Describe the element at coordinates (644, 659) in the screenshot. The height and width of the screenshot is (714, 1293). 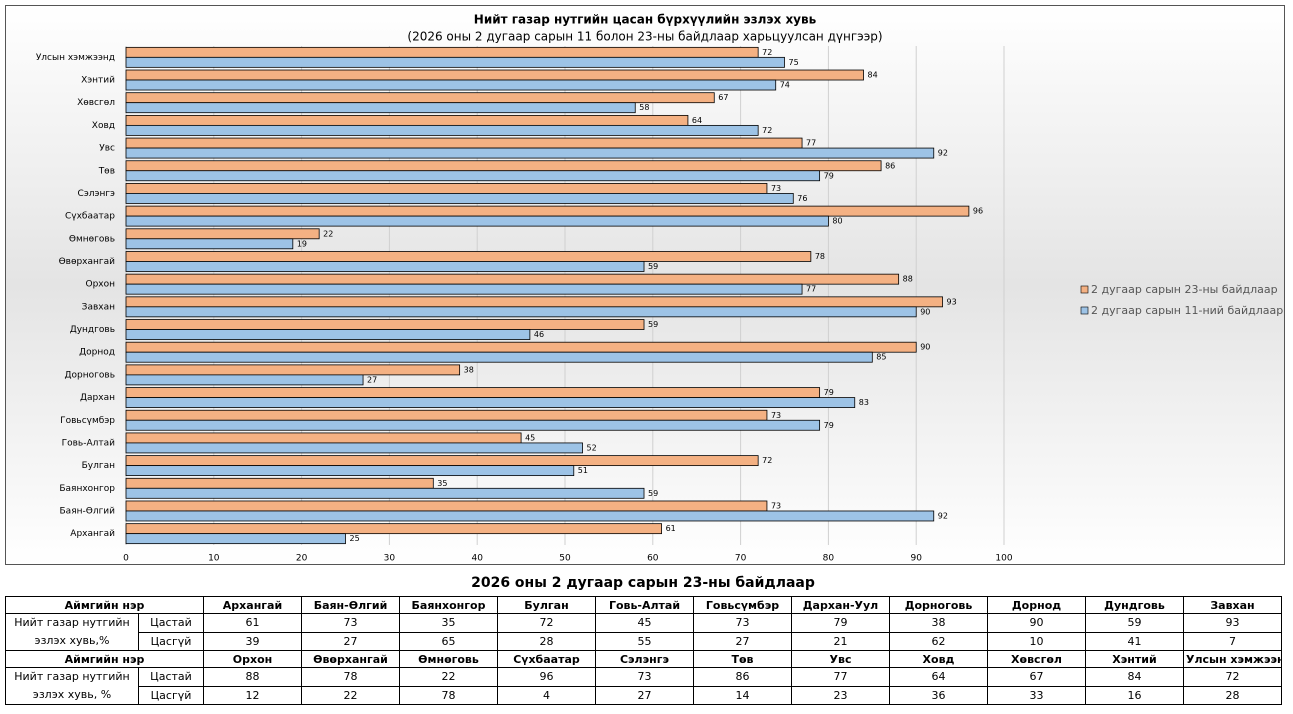
I see `column-header: Сэлэнгэ` at that location.